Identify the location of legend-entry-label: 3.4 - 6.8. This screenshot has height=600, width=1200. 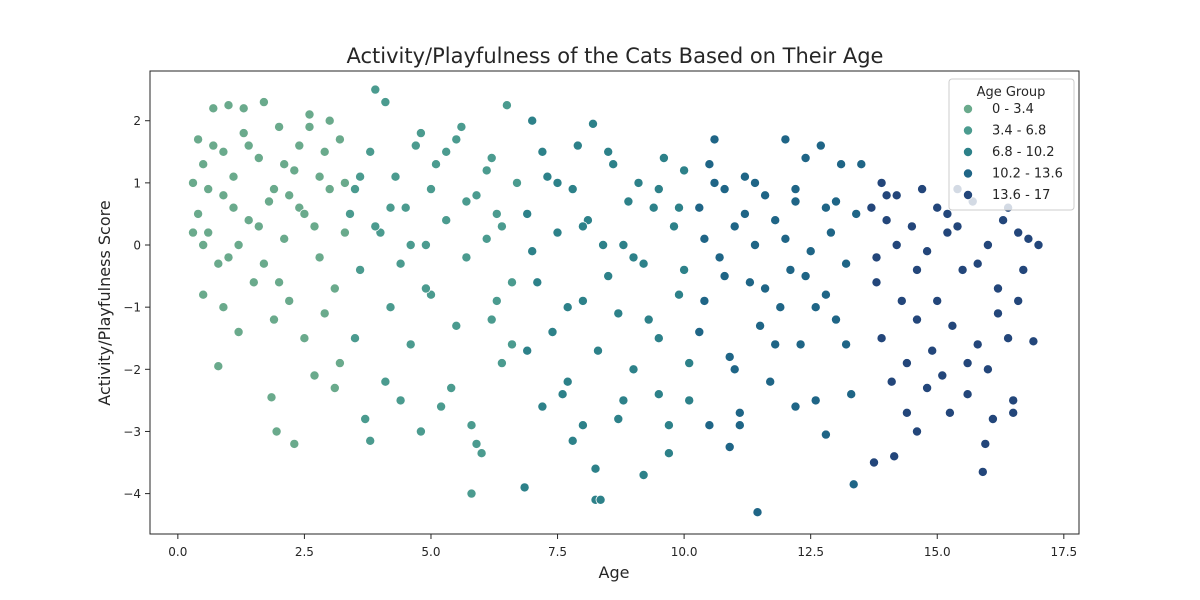
(1019, 131).